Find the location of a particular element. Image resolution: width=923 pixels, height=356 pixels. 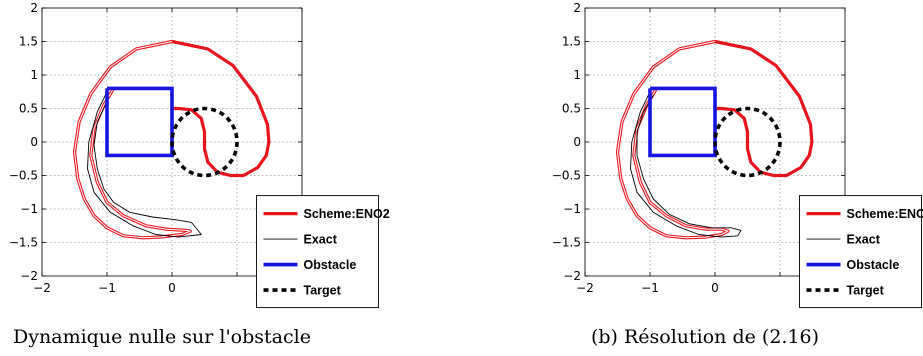

figure-caption: (b) Résolution de (2.16) is located at coordinates (705, 337).